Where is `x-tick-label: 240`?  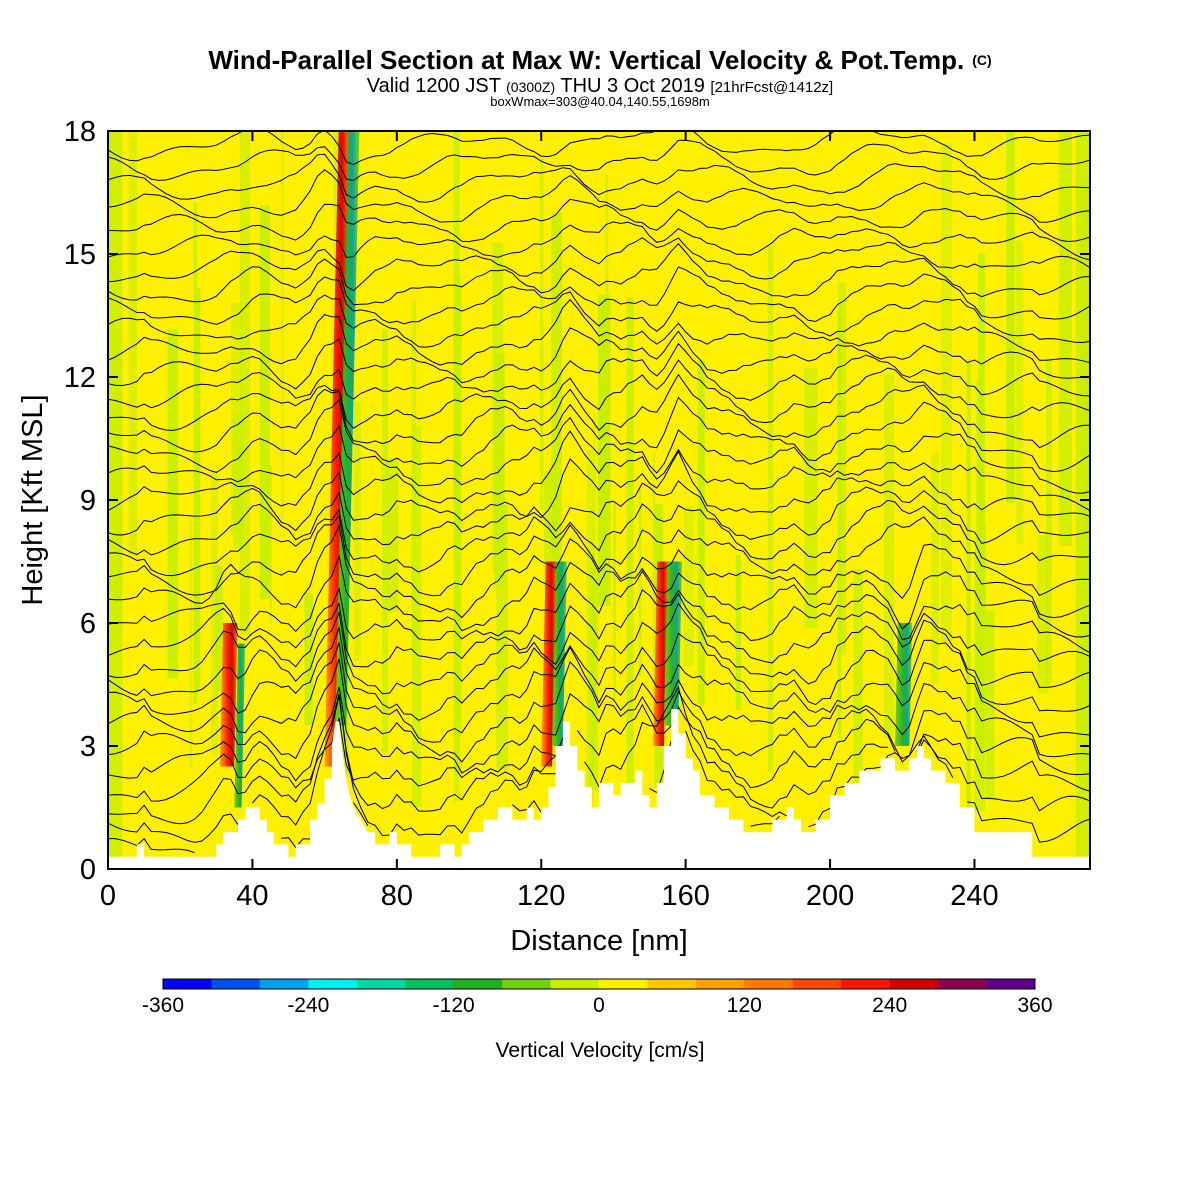
x-tick-label: 240 is located at coordinates (974, 896).